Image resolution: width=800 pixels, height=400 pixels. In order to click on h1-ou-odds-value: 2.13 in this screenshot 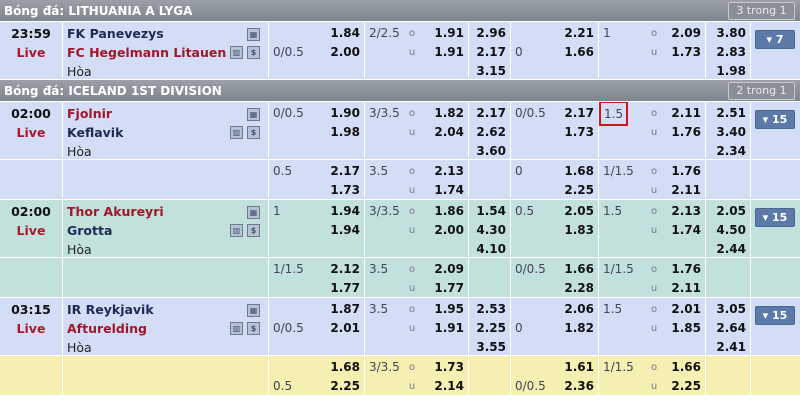, I will do `click(686, 211)`.